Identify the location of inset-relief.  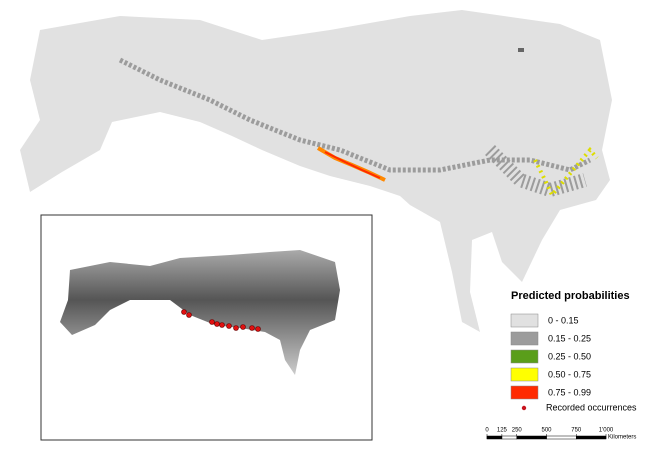
(200, 312).